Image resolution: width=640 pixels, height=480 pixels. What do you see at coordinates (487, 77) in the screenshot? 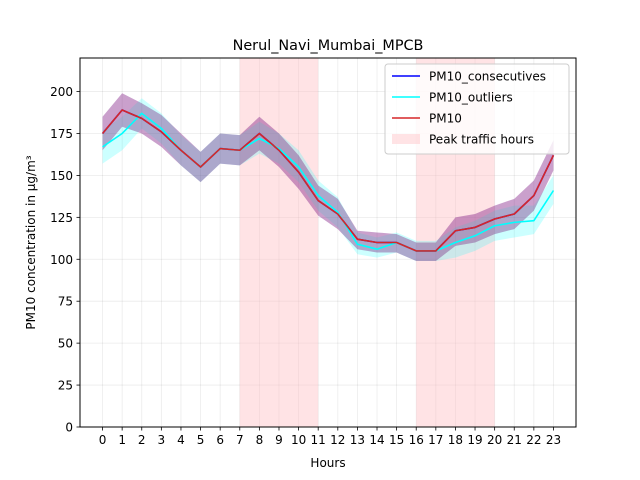
I see `legend-label: PM10_consecutives` at bounding box center [487, 77].